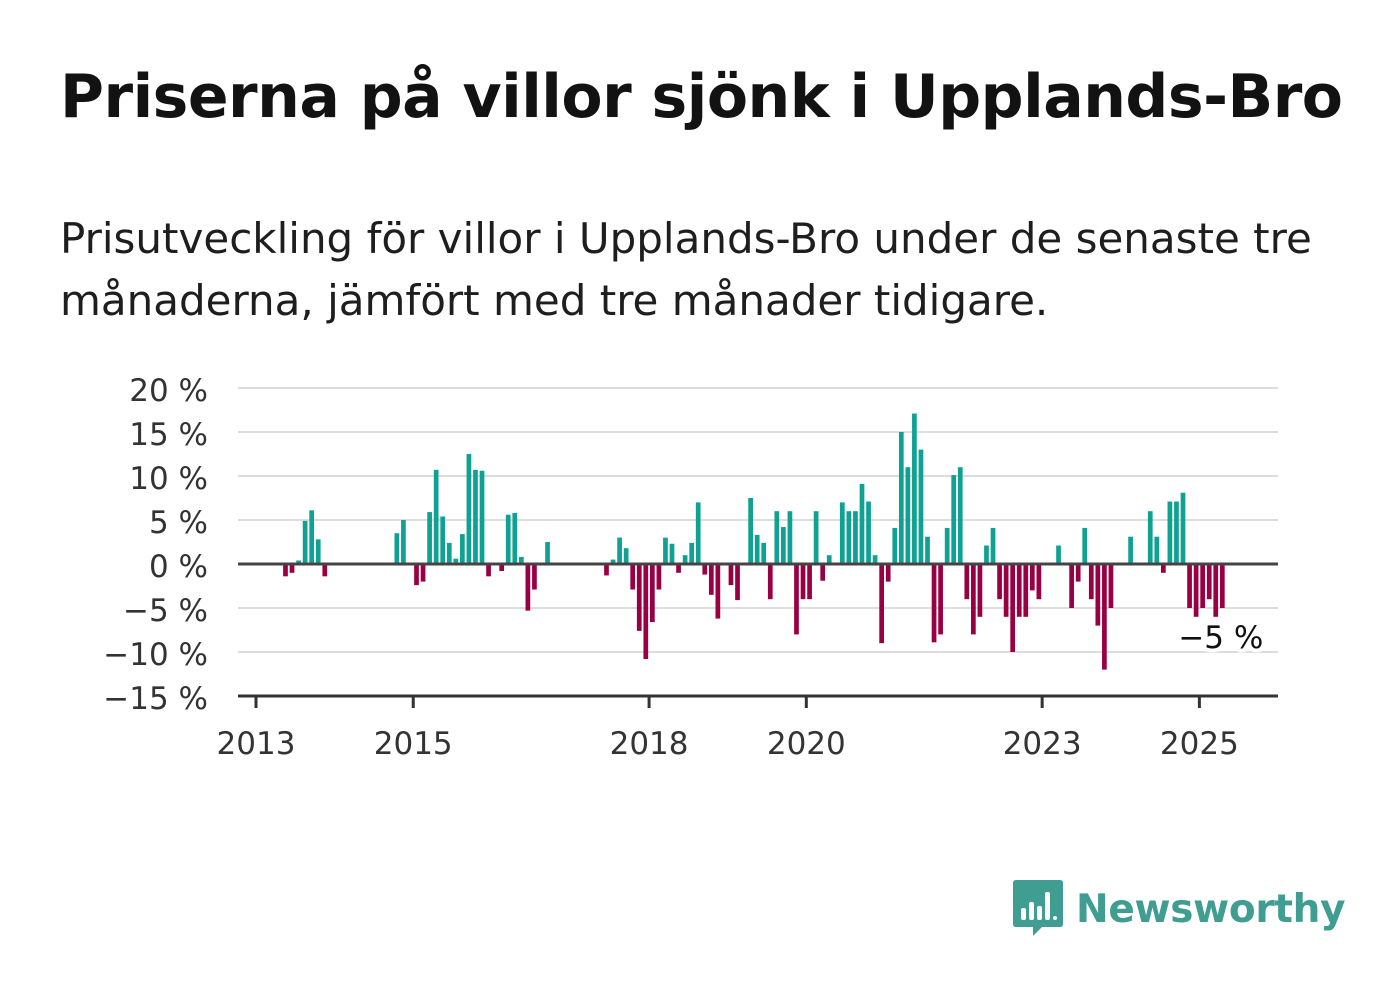  What do you see at coordinates (413, 744) in the screenshot?
I see `x-tick-label: 2015` at bounding box center [413, 744].